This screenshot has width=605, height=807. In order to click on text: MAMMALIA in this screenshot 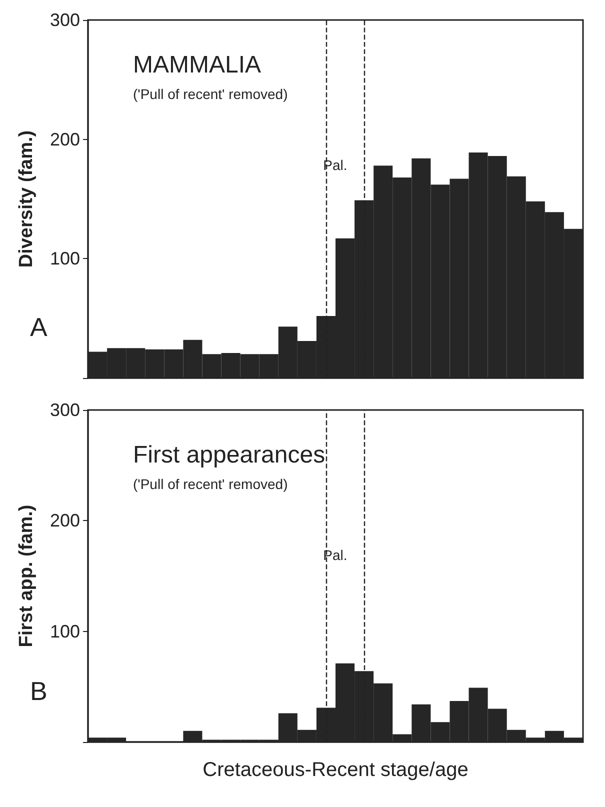, I will do `click(197, 65)`.